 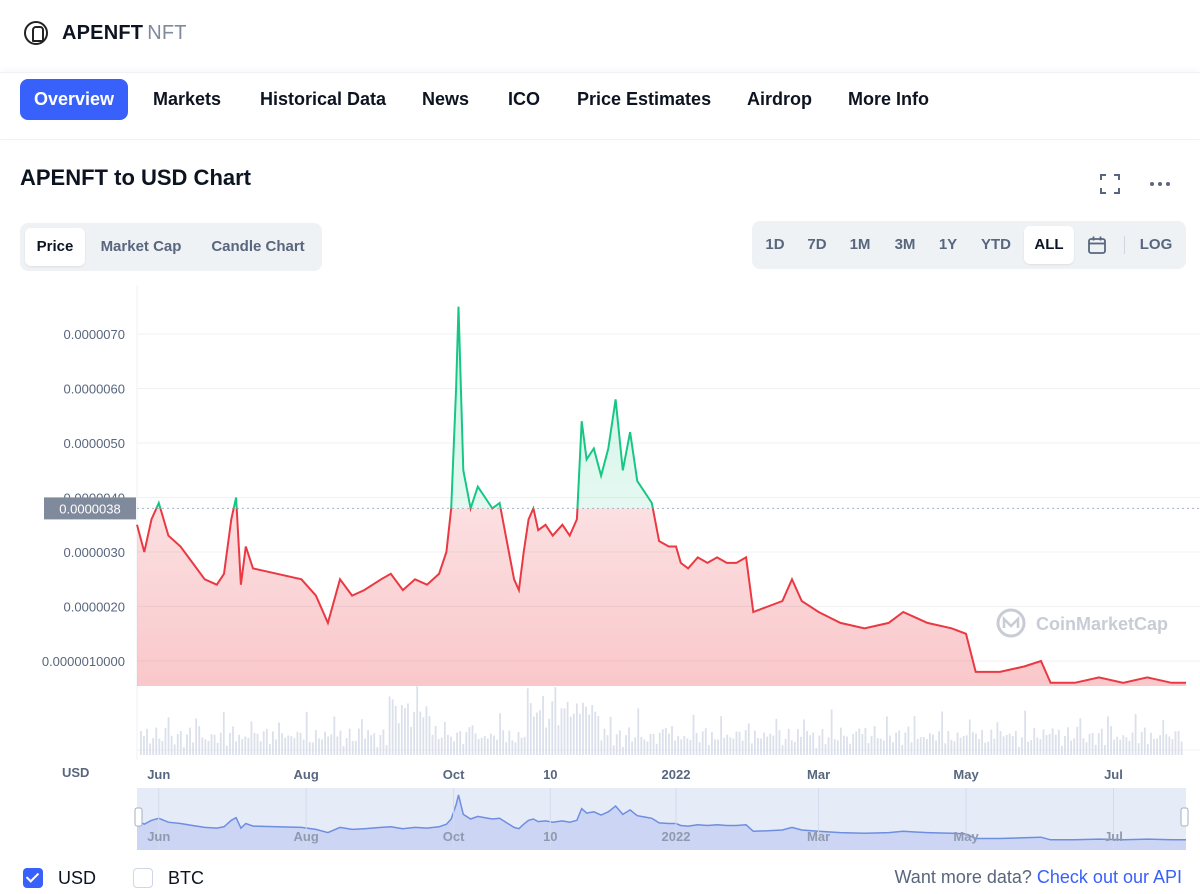 What do you see at coordinates (55, 247) in the screenshot?
I see `chart-type-price: Price` at bounding box center [55, 247].